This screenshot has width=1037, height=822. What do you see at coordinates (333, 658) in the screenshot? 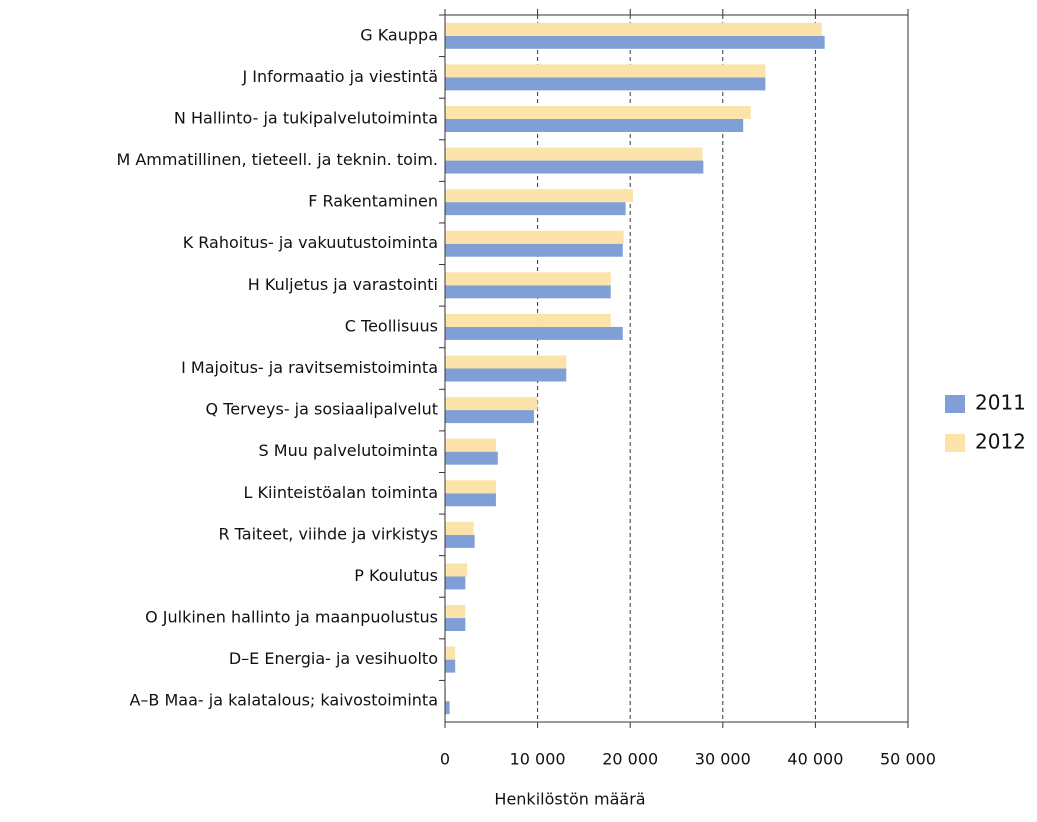
I see `y-tick-label: D–E Energia- ja vesihuolto` at bounding box center [333, 658].